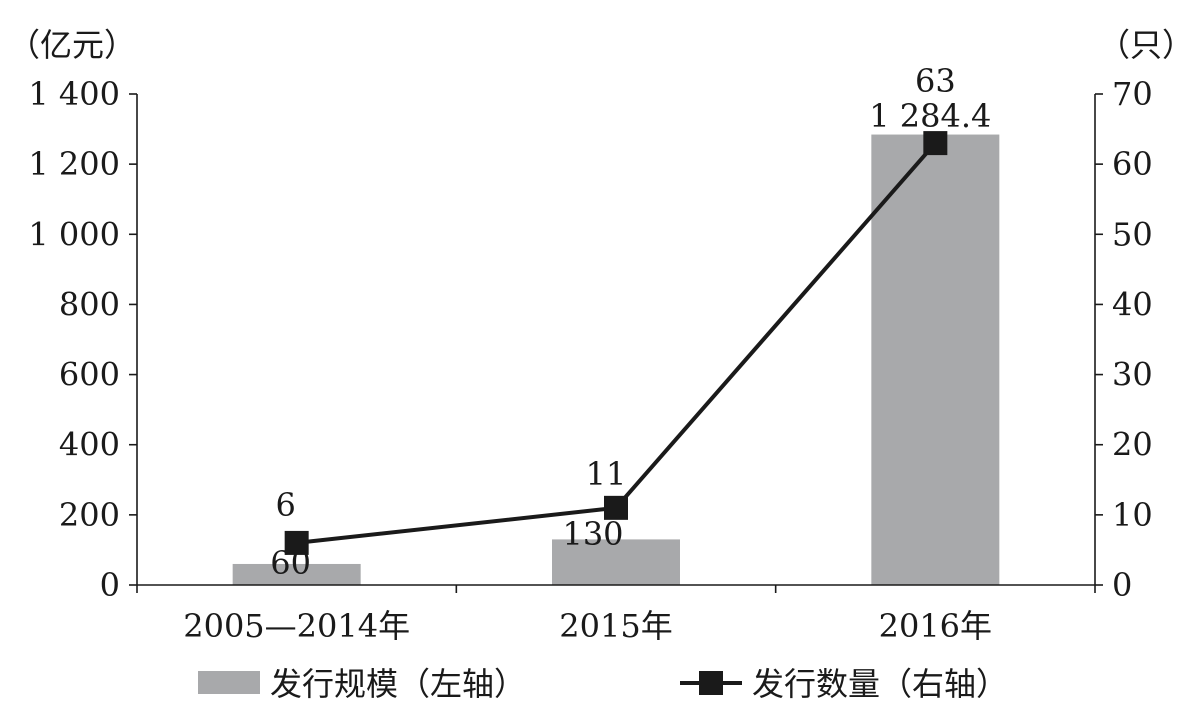 Image resolution: width=1198 pixels, height=726 pixels. What do you see at coordinates (1132, 515) in the screenshot?
I see `right-tick-label: 10` at bounding box center [1132, 515].